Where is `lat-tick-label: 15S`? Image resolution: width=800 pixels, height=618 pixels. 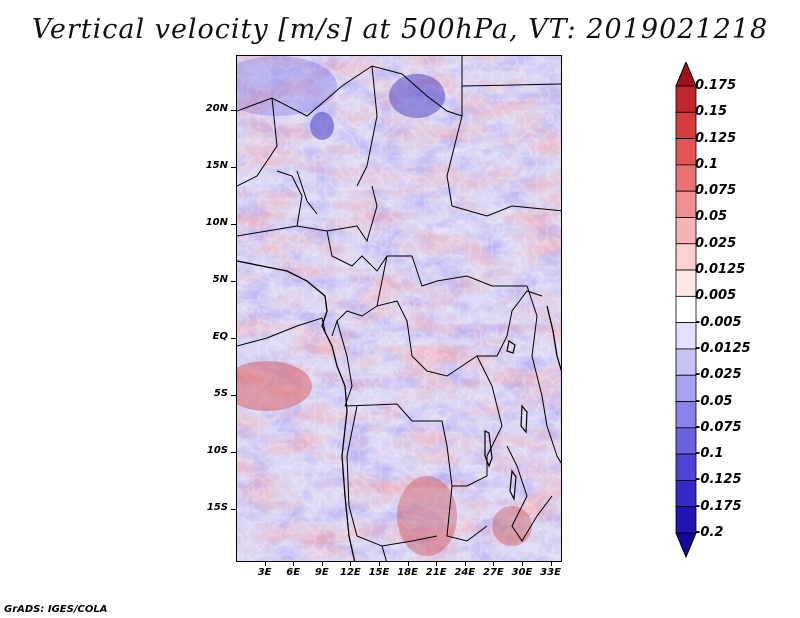
lat-tick-label: 15S is located at coordinates (217, 508).